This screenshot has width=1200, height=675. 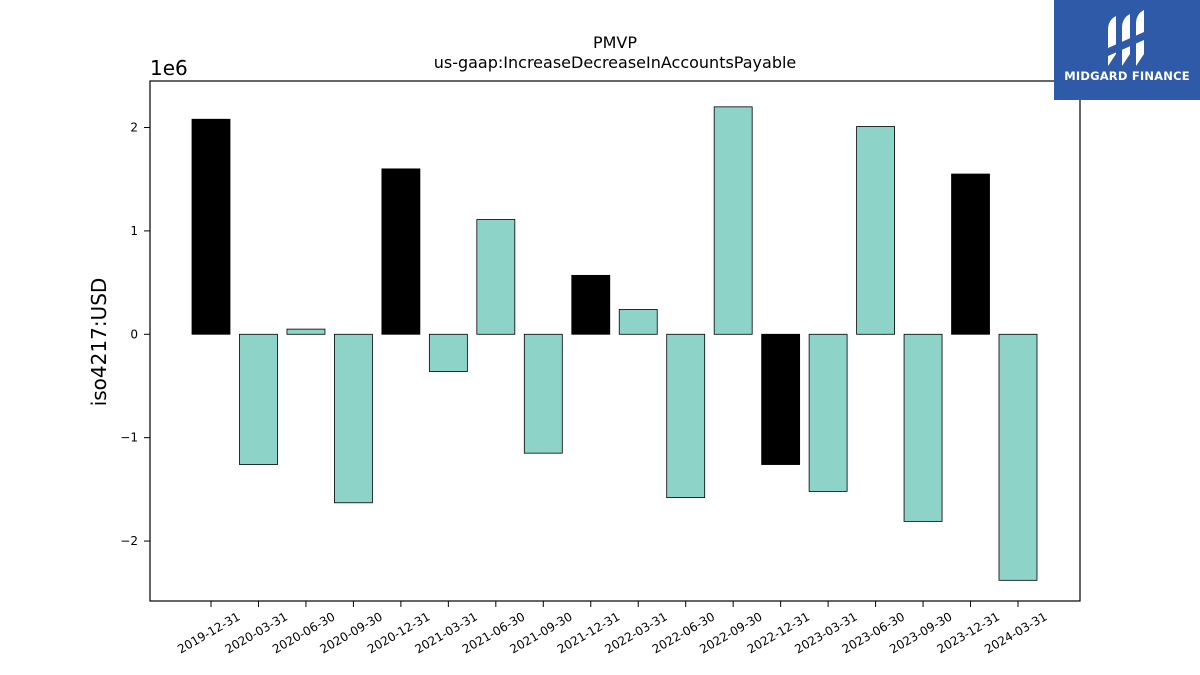 I want to click on y-scale-label: 1e6, so click(x=169, y=68).